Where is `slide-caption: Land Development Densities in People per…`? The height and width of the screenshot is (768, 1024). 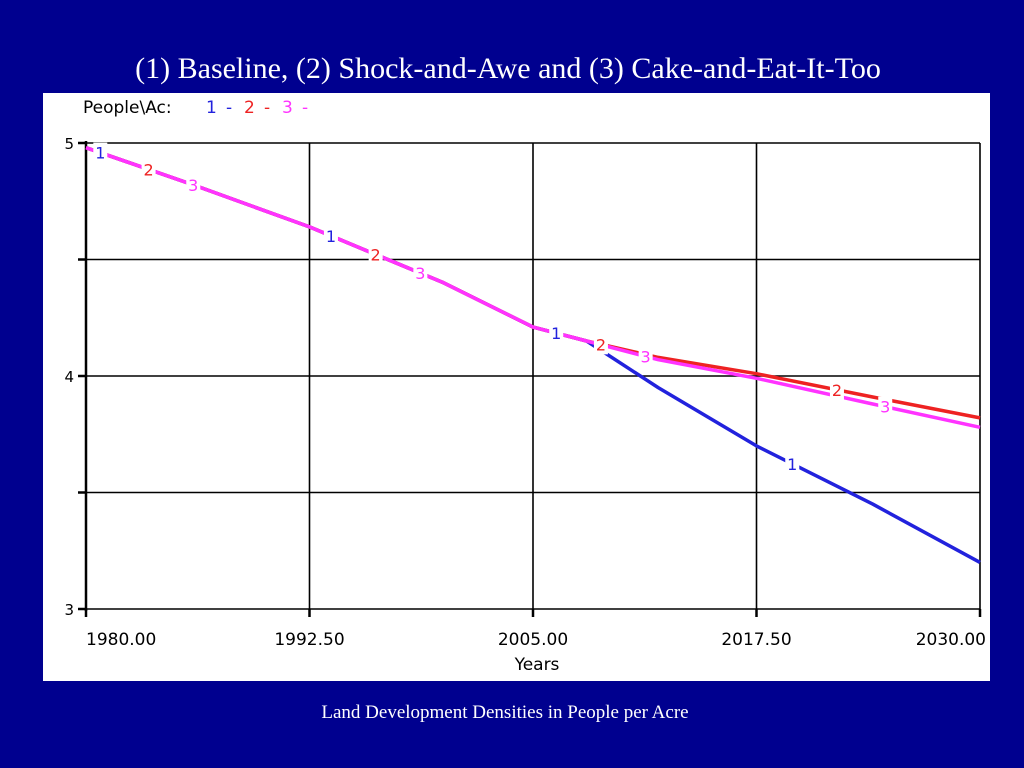 slide-caption: Land Development Densities in People per… is located at coordinates (505, 712).